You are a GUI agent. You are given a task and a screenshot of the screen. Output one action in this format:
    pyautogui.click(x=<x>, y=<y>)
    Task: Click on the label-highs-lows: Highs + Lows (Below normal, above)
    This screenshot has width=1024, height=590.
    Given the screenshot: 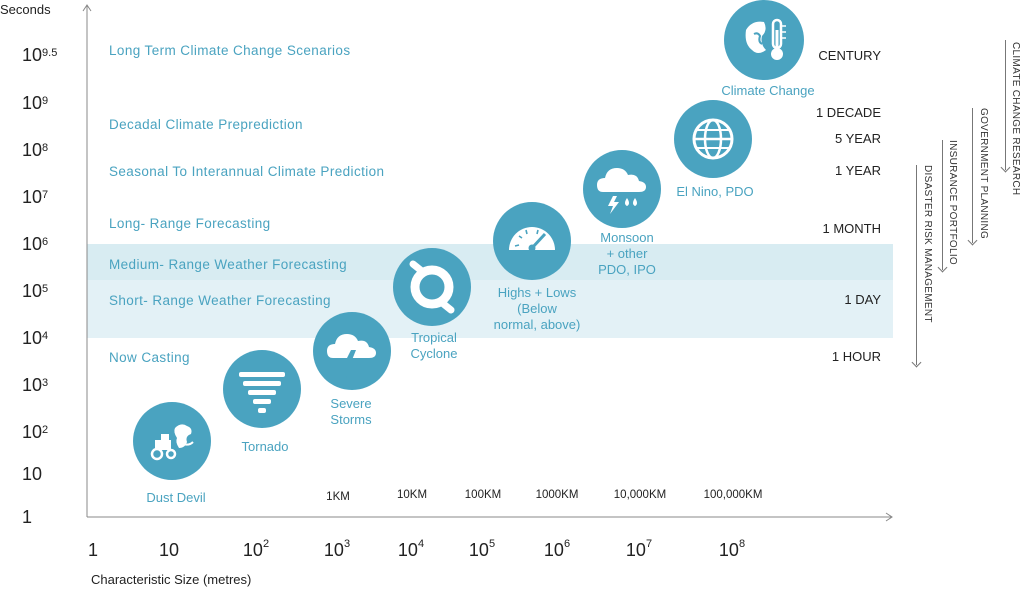 What is the action you would take?
    pyautogui.click(x=537, y=308)
    